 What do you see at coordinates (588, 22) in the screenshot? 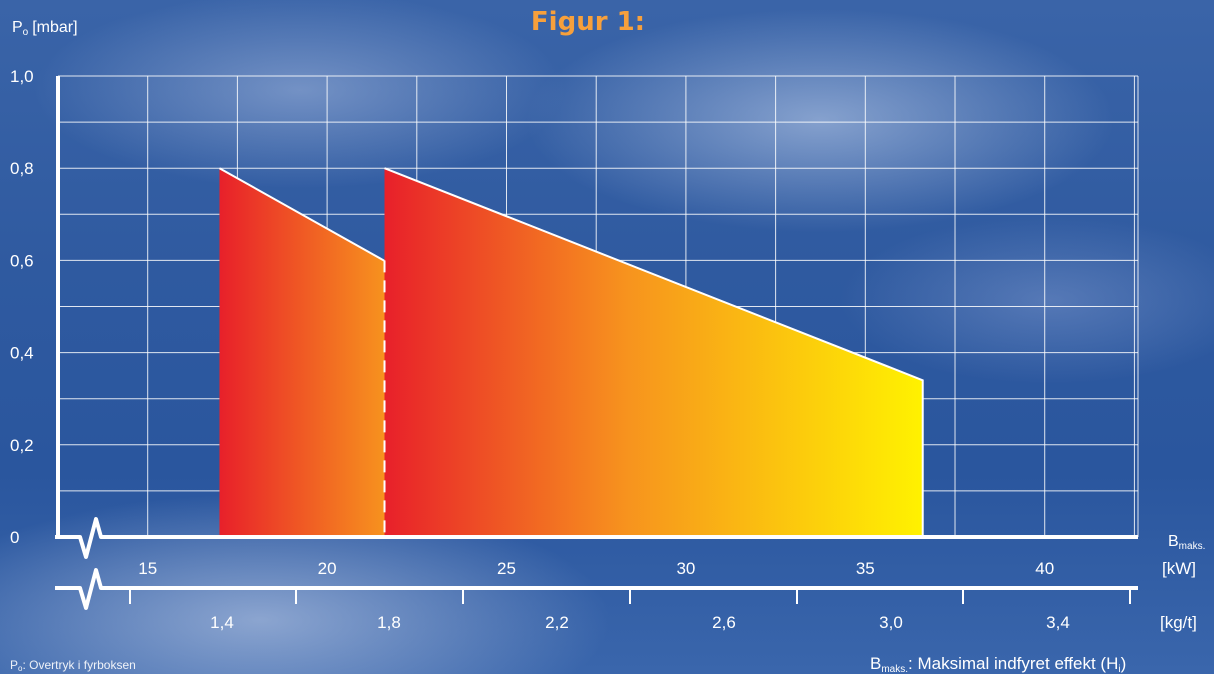
I see `chart-title: Figur 1:` at bounding box center [588, 22].